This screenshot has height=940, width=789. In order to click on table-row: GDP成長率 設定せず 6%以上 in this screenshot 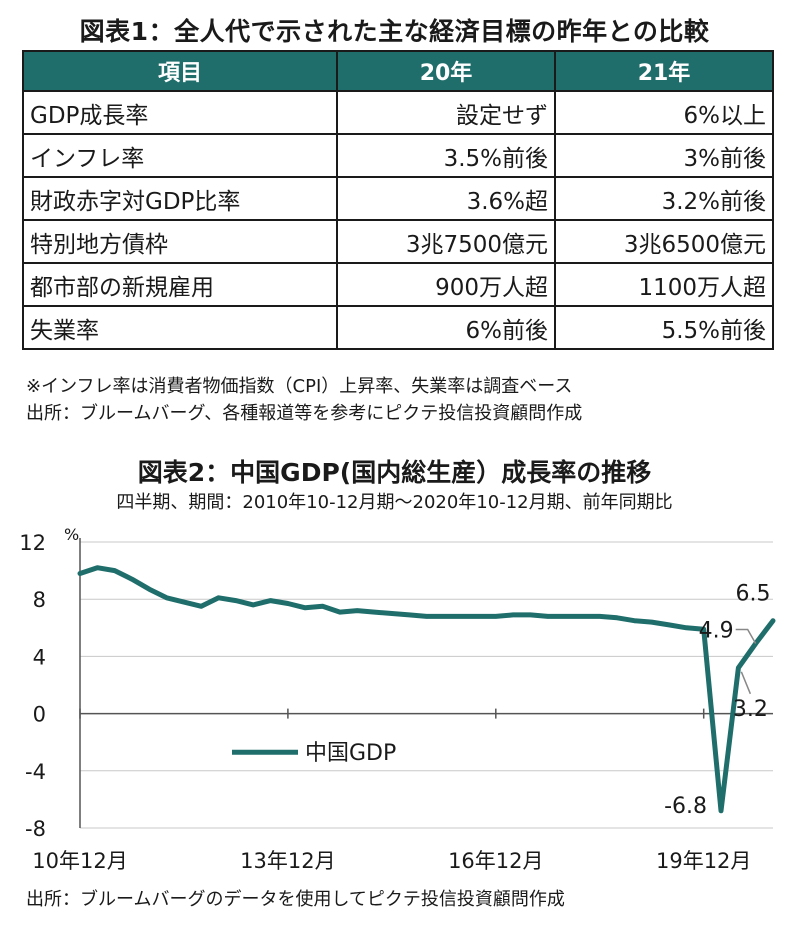, I will do `click(398, 112)`.